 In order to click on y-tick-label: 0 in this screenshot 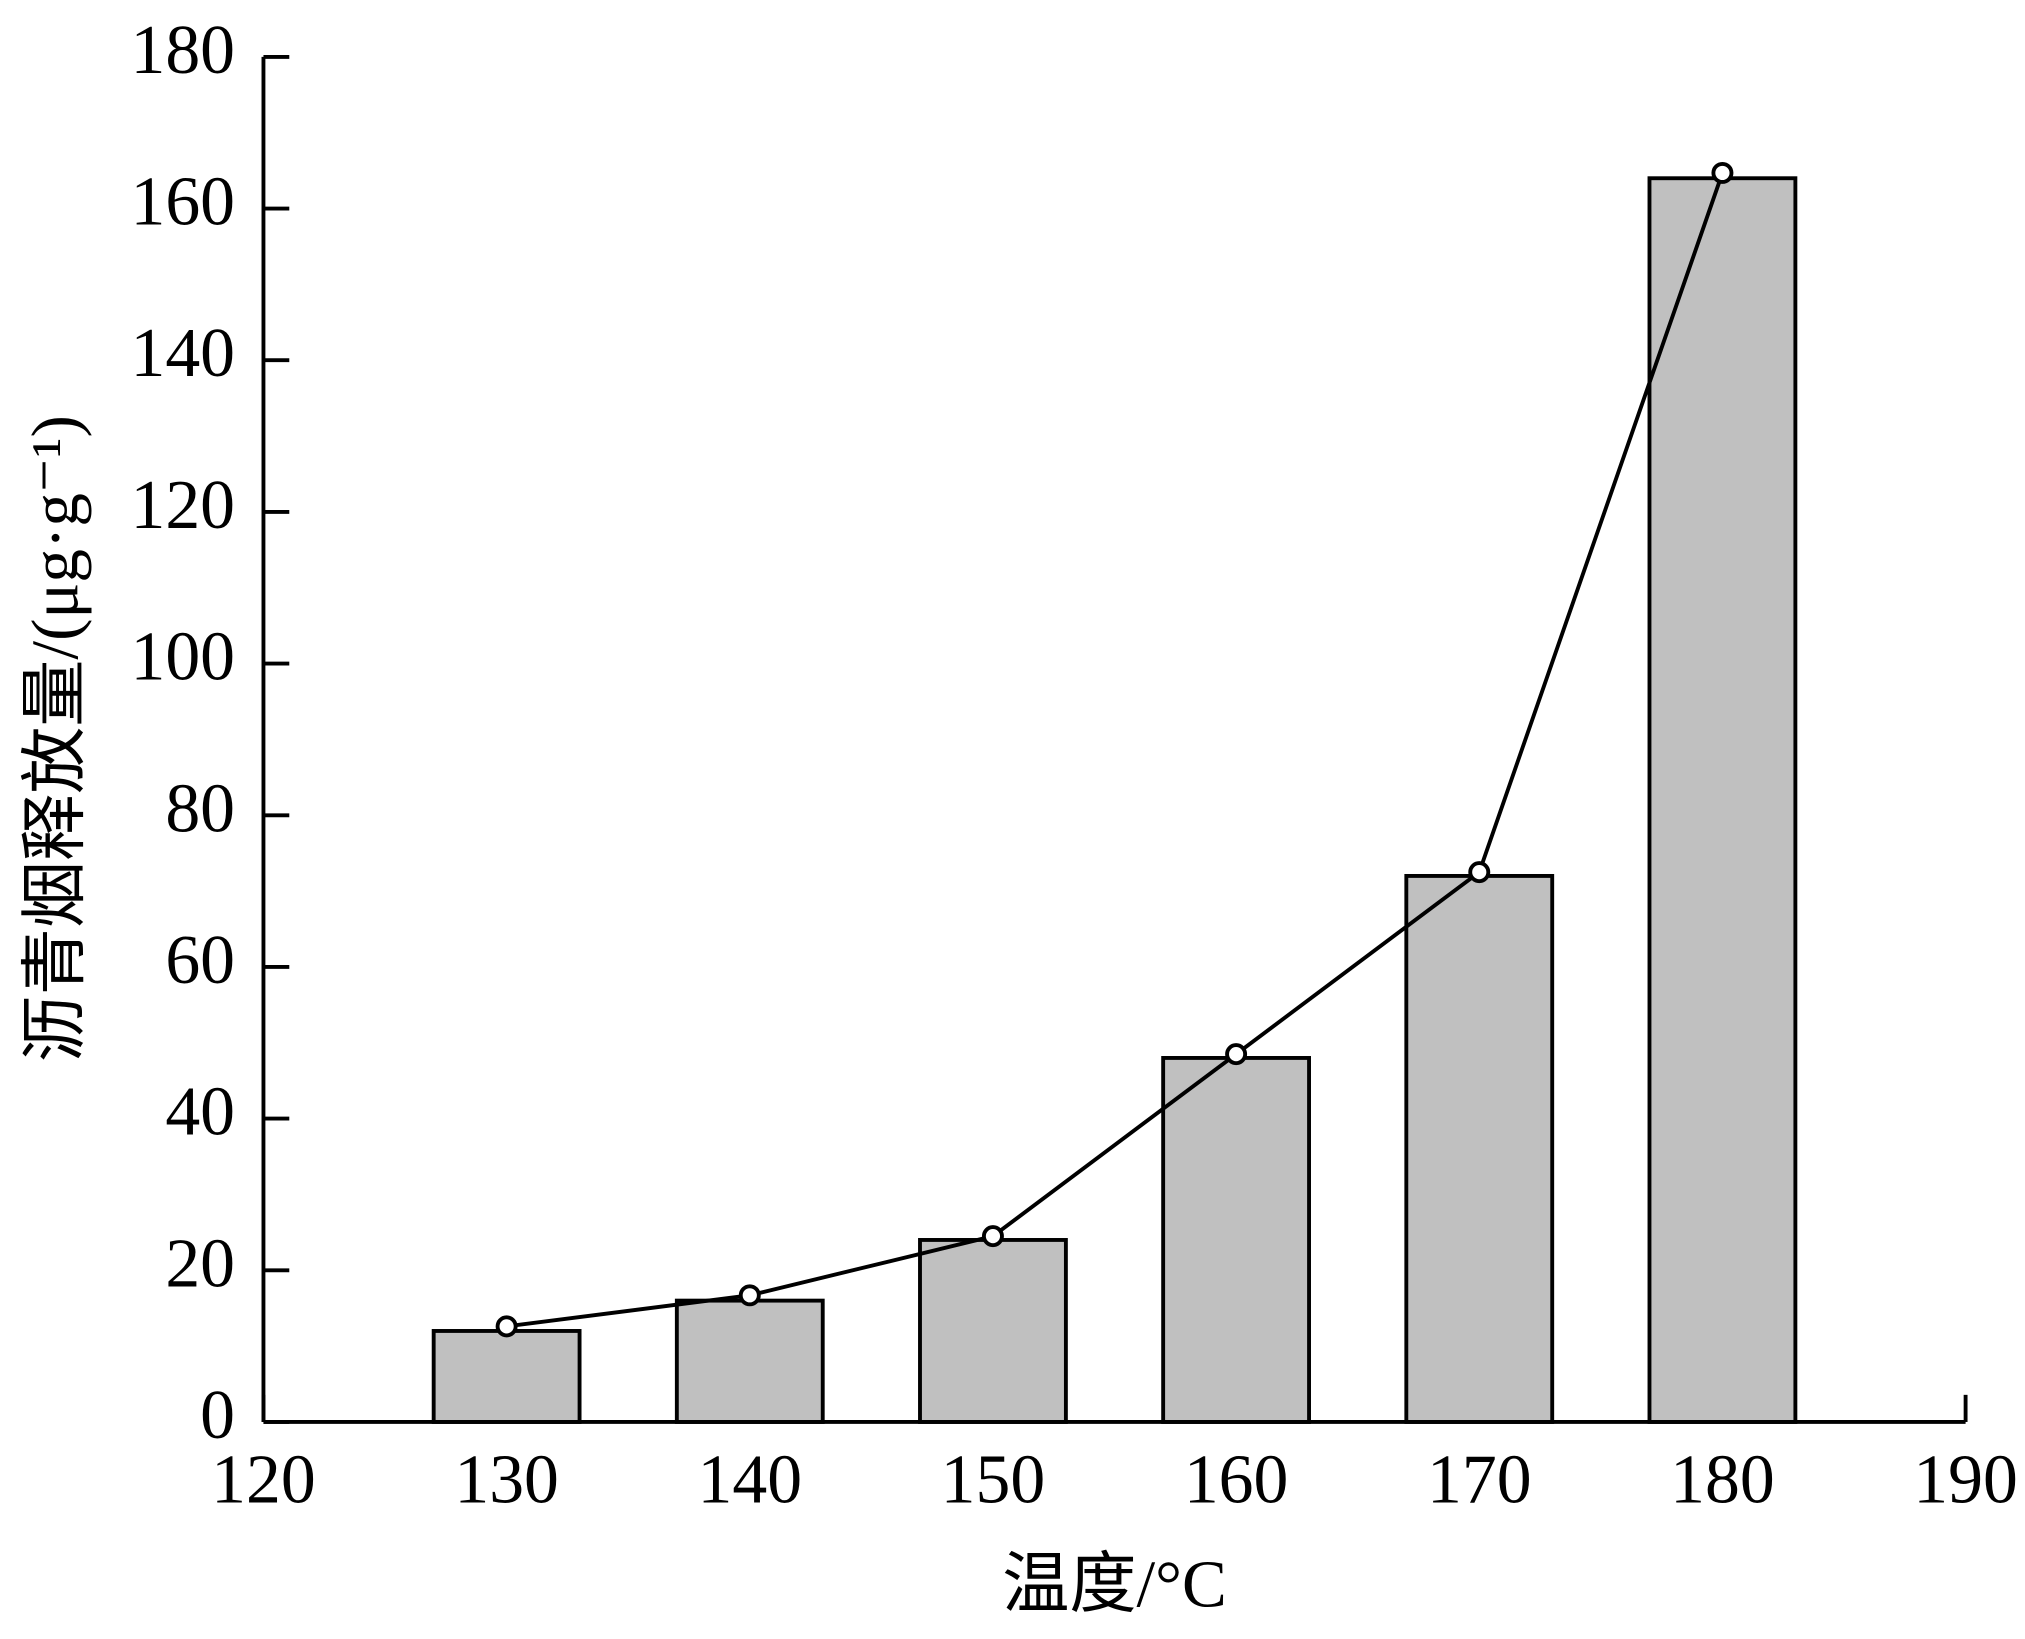, I will do `click(217, 1415)`.